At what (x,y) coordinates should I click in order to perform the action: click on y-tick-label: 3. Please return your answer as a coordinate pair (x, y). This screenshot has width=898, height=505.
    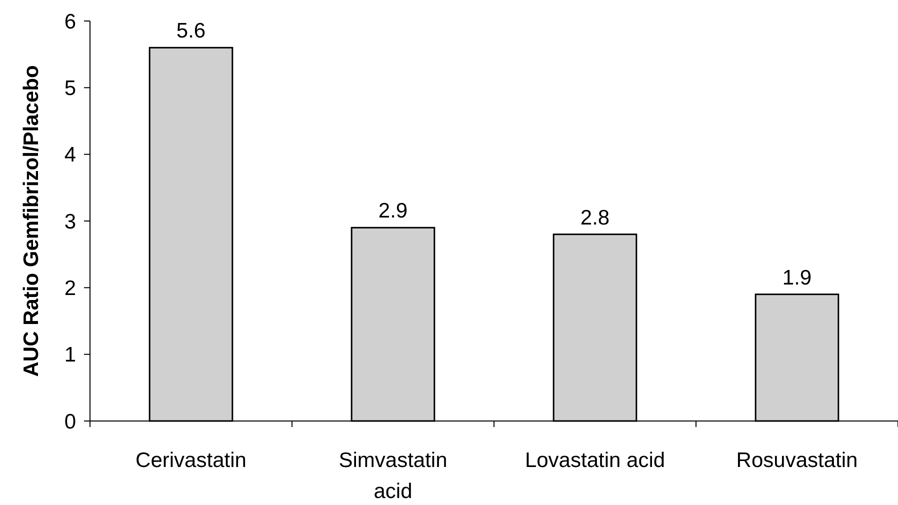
    Looking at the image, I should click on (70, 222).